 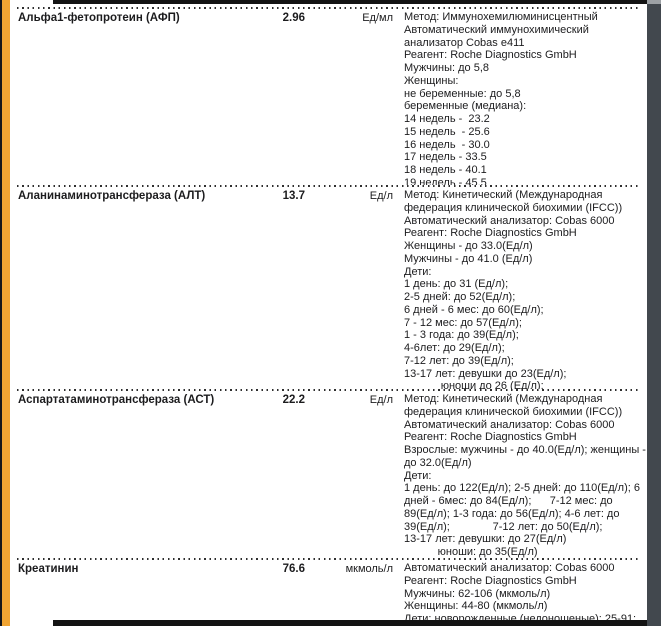 I want to click on scrollbar-track-top, so click(x=654, y=2).